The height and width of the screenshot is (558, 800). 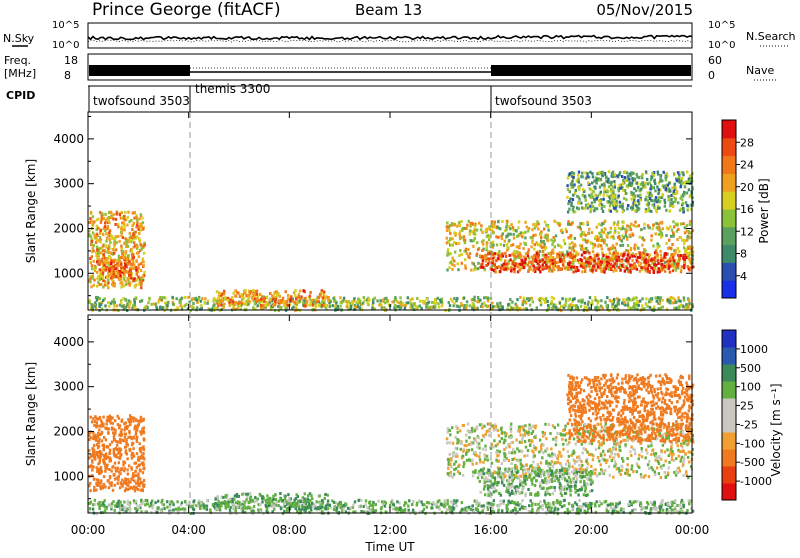 What do you see at coordinates (65, 25) in the screenshot?
I see `noise-left-tick-top: 10^5` at bounding box center [65, 25].